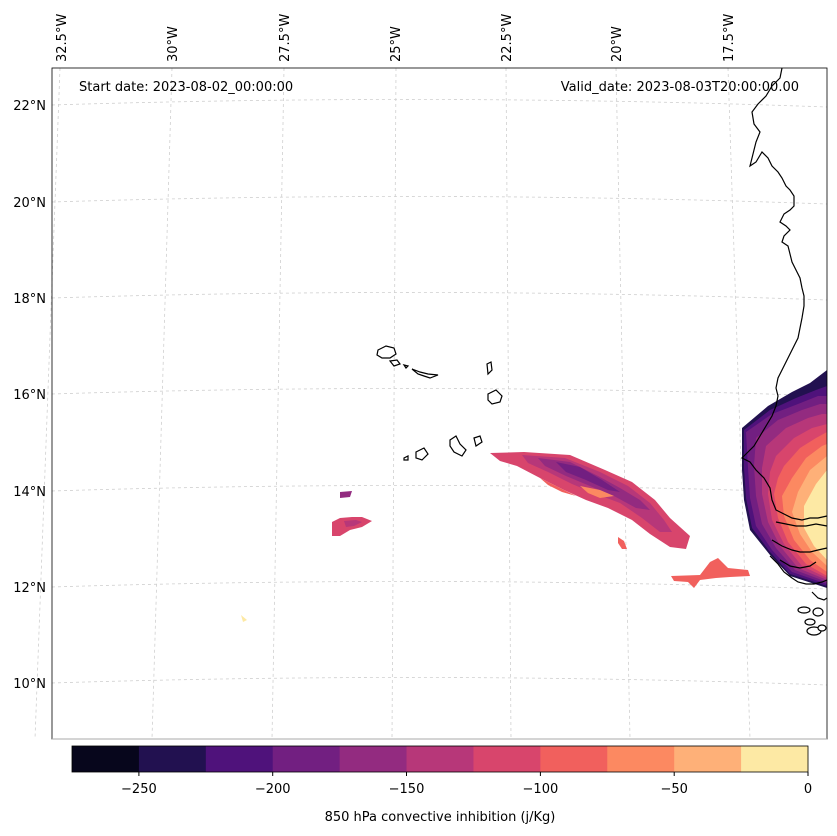 The width and height of the screenshot is (837, 836). What do you see at coordinates (507, 38) in the screenshot?
I see `lon-label: 22.5°W` at bounding box center [507, 38].